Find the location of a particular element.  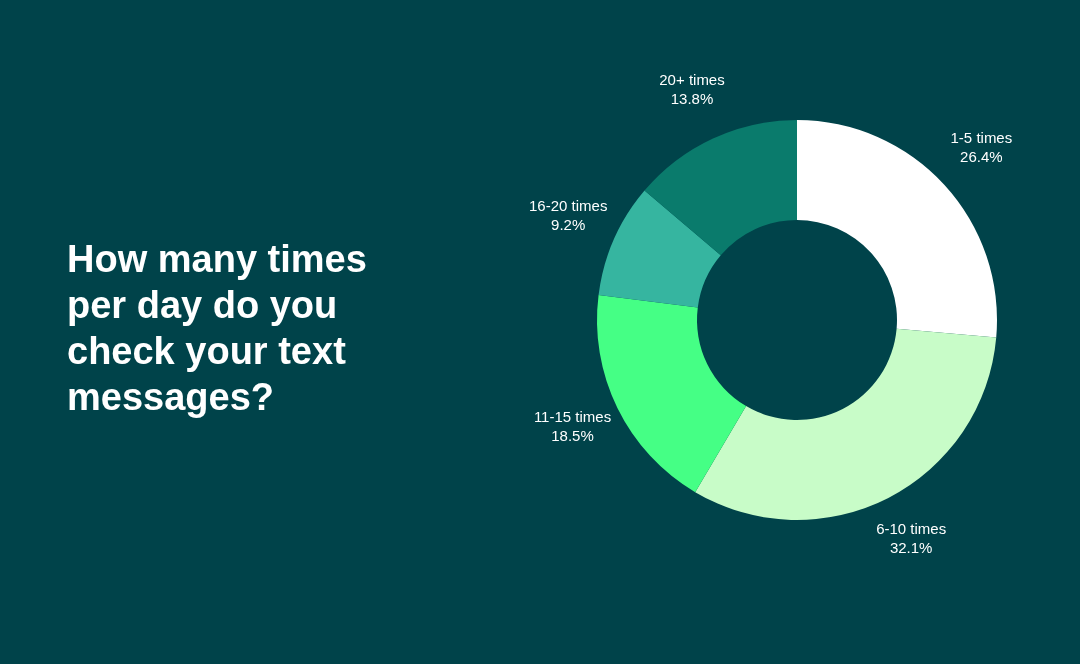

data-label: 18.5% is located at coordinates (572, 435).